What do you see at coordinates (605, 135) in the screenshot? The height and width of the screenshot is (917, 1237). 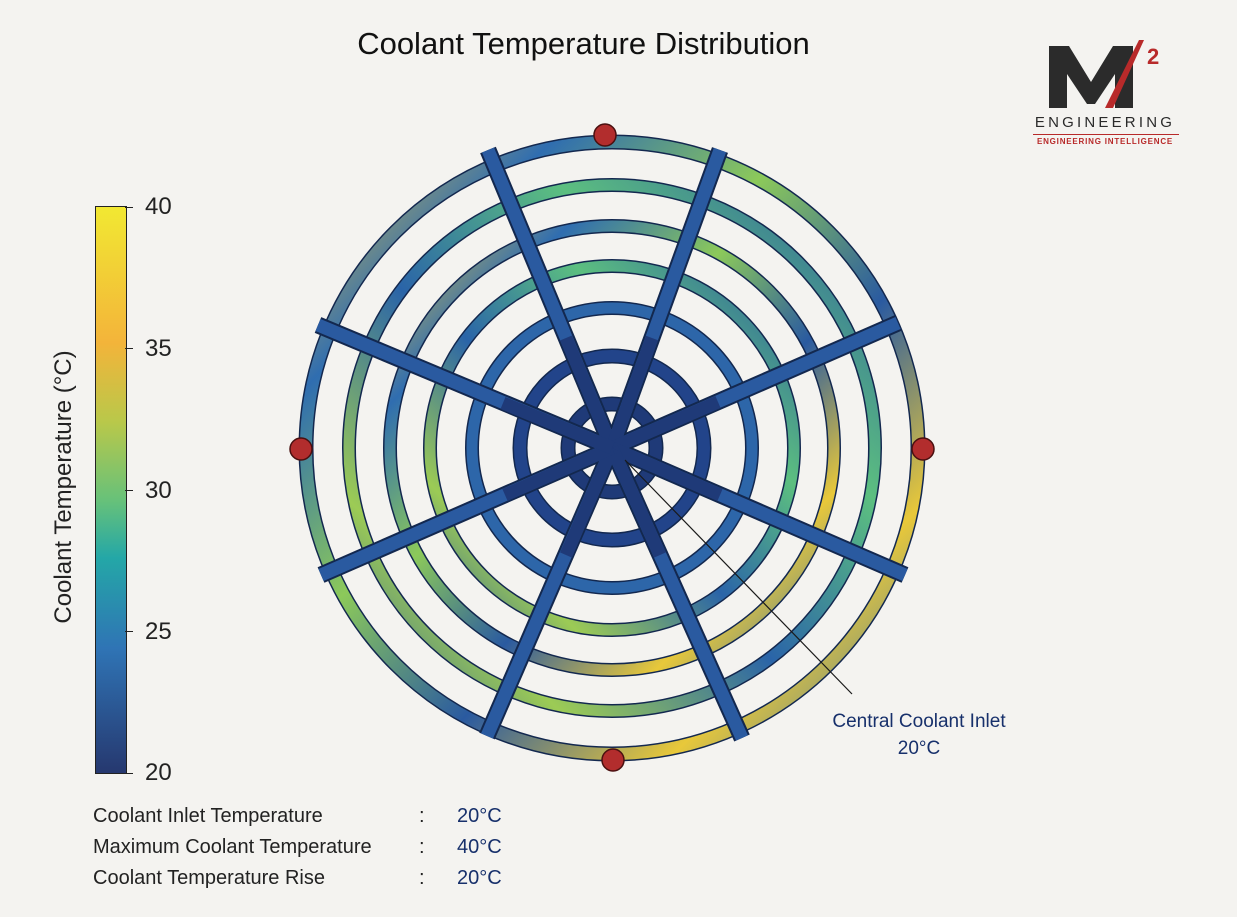 I see `outlet-top` at bounding box center [605, 135].